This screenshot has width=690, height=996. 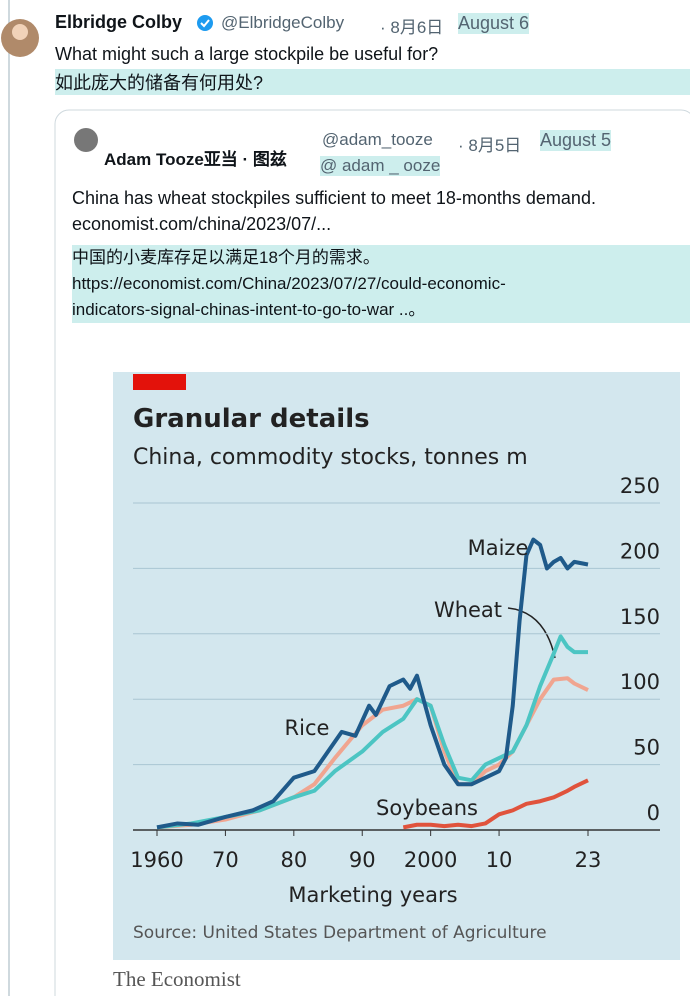 What do you see at coordinates (646, 748) in the screenshot?
I see `y-tick-label: 50` at bounding box center [646, 748].